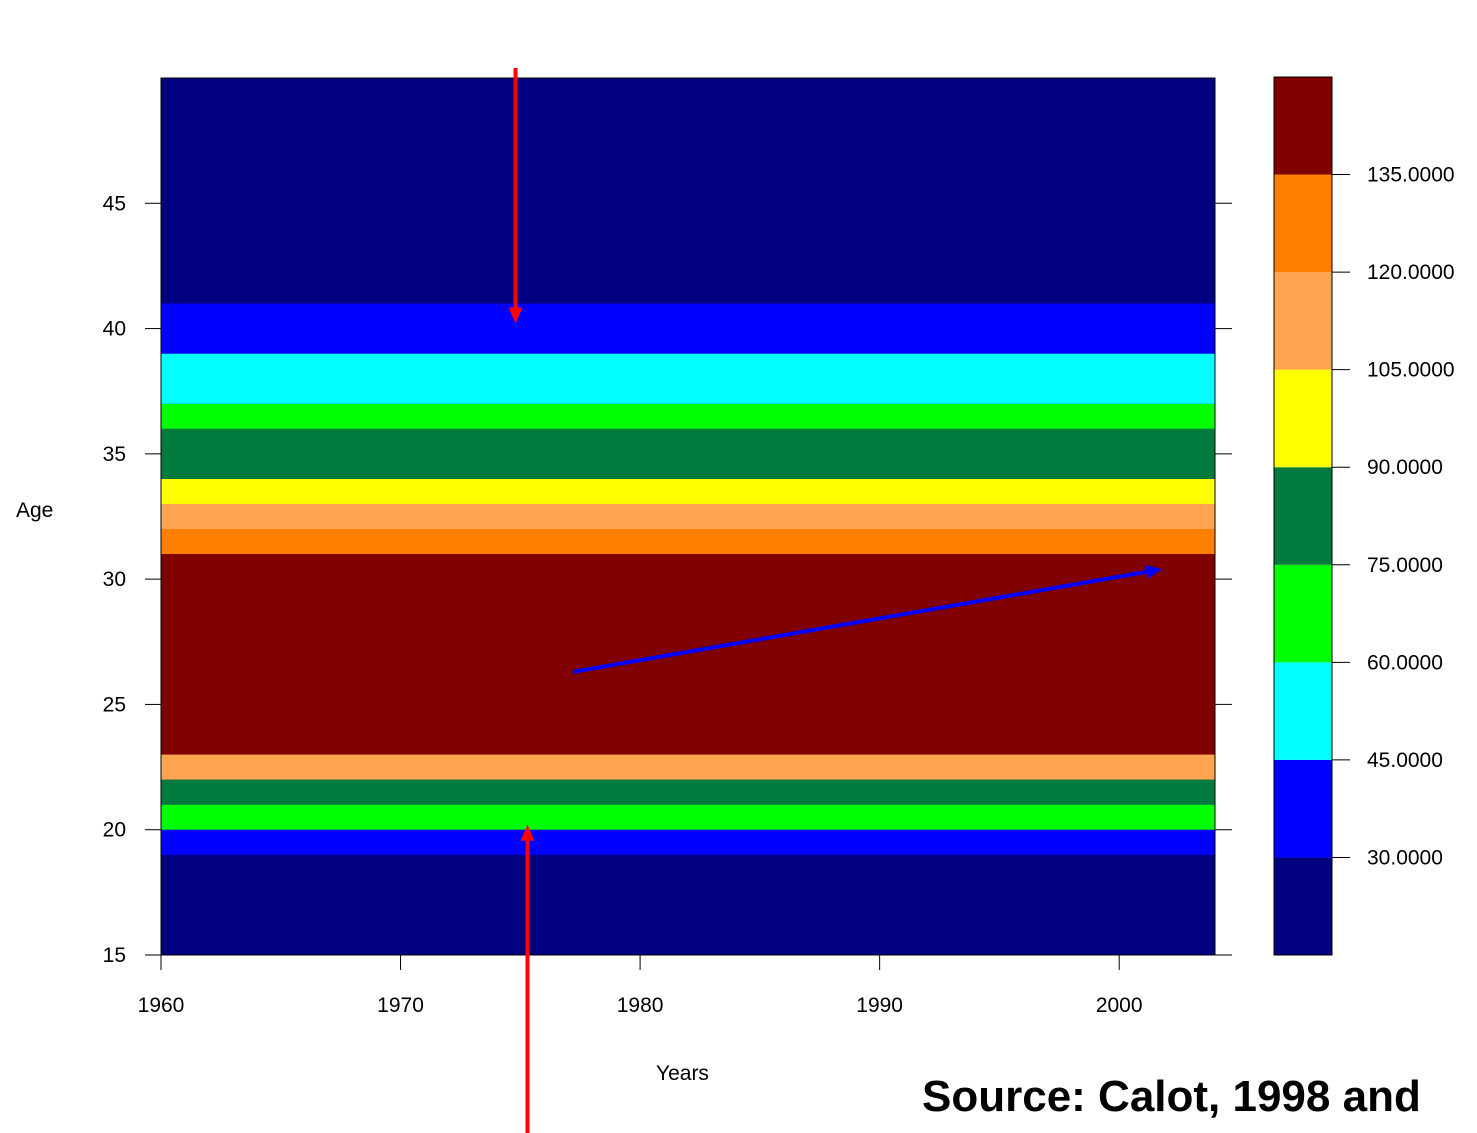 This screenshot has height=1133, width=1477. I want to click on y-tick-label-1: 20, so click(114, 830).